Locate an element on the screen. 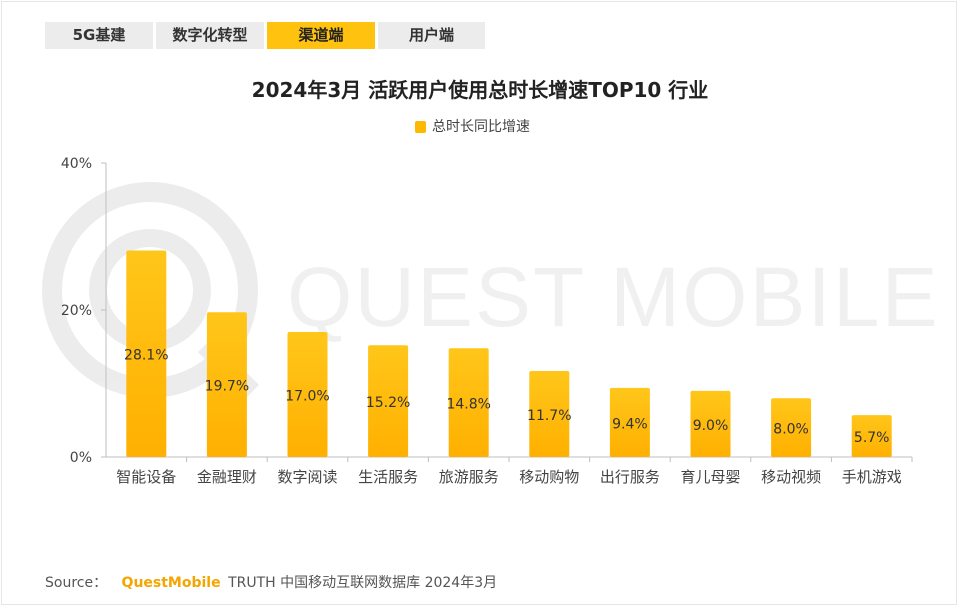  y-tick-label: 20% is located at coordinates (76, 311).